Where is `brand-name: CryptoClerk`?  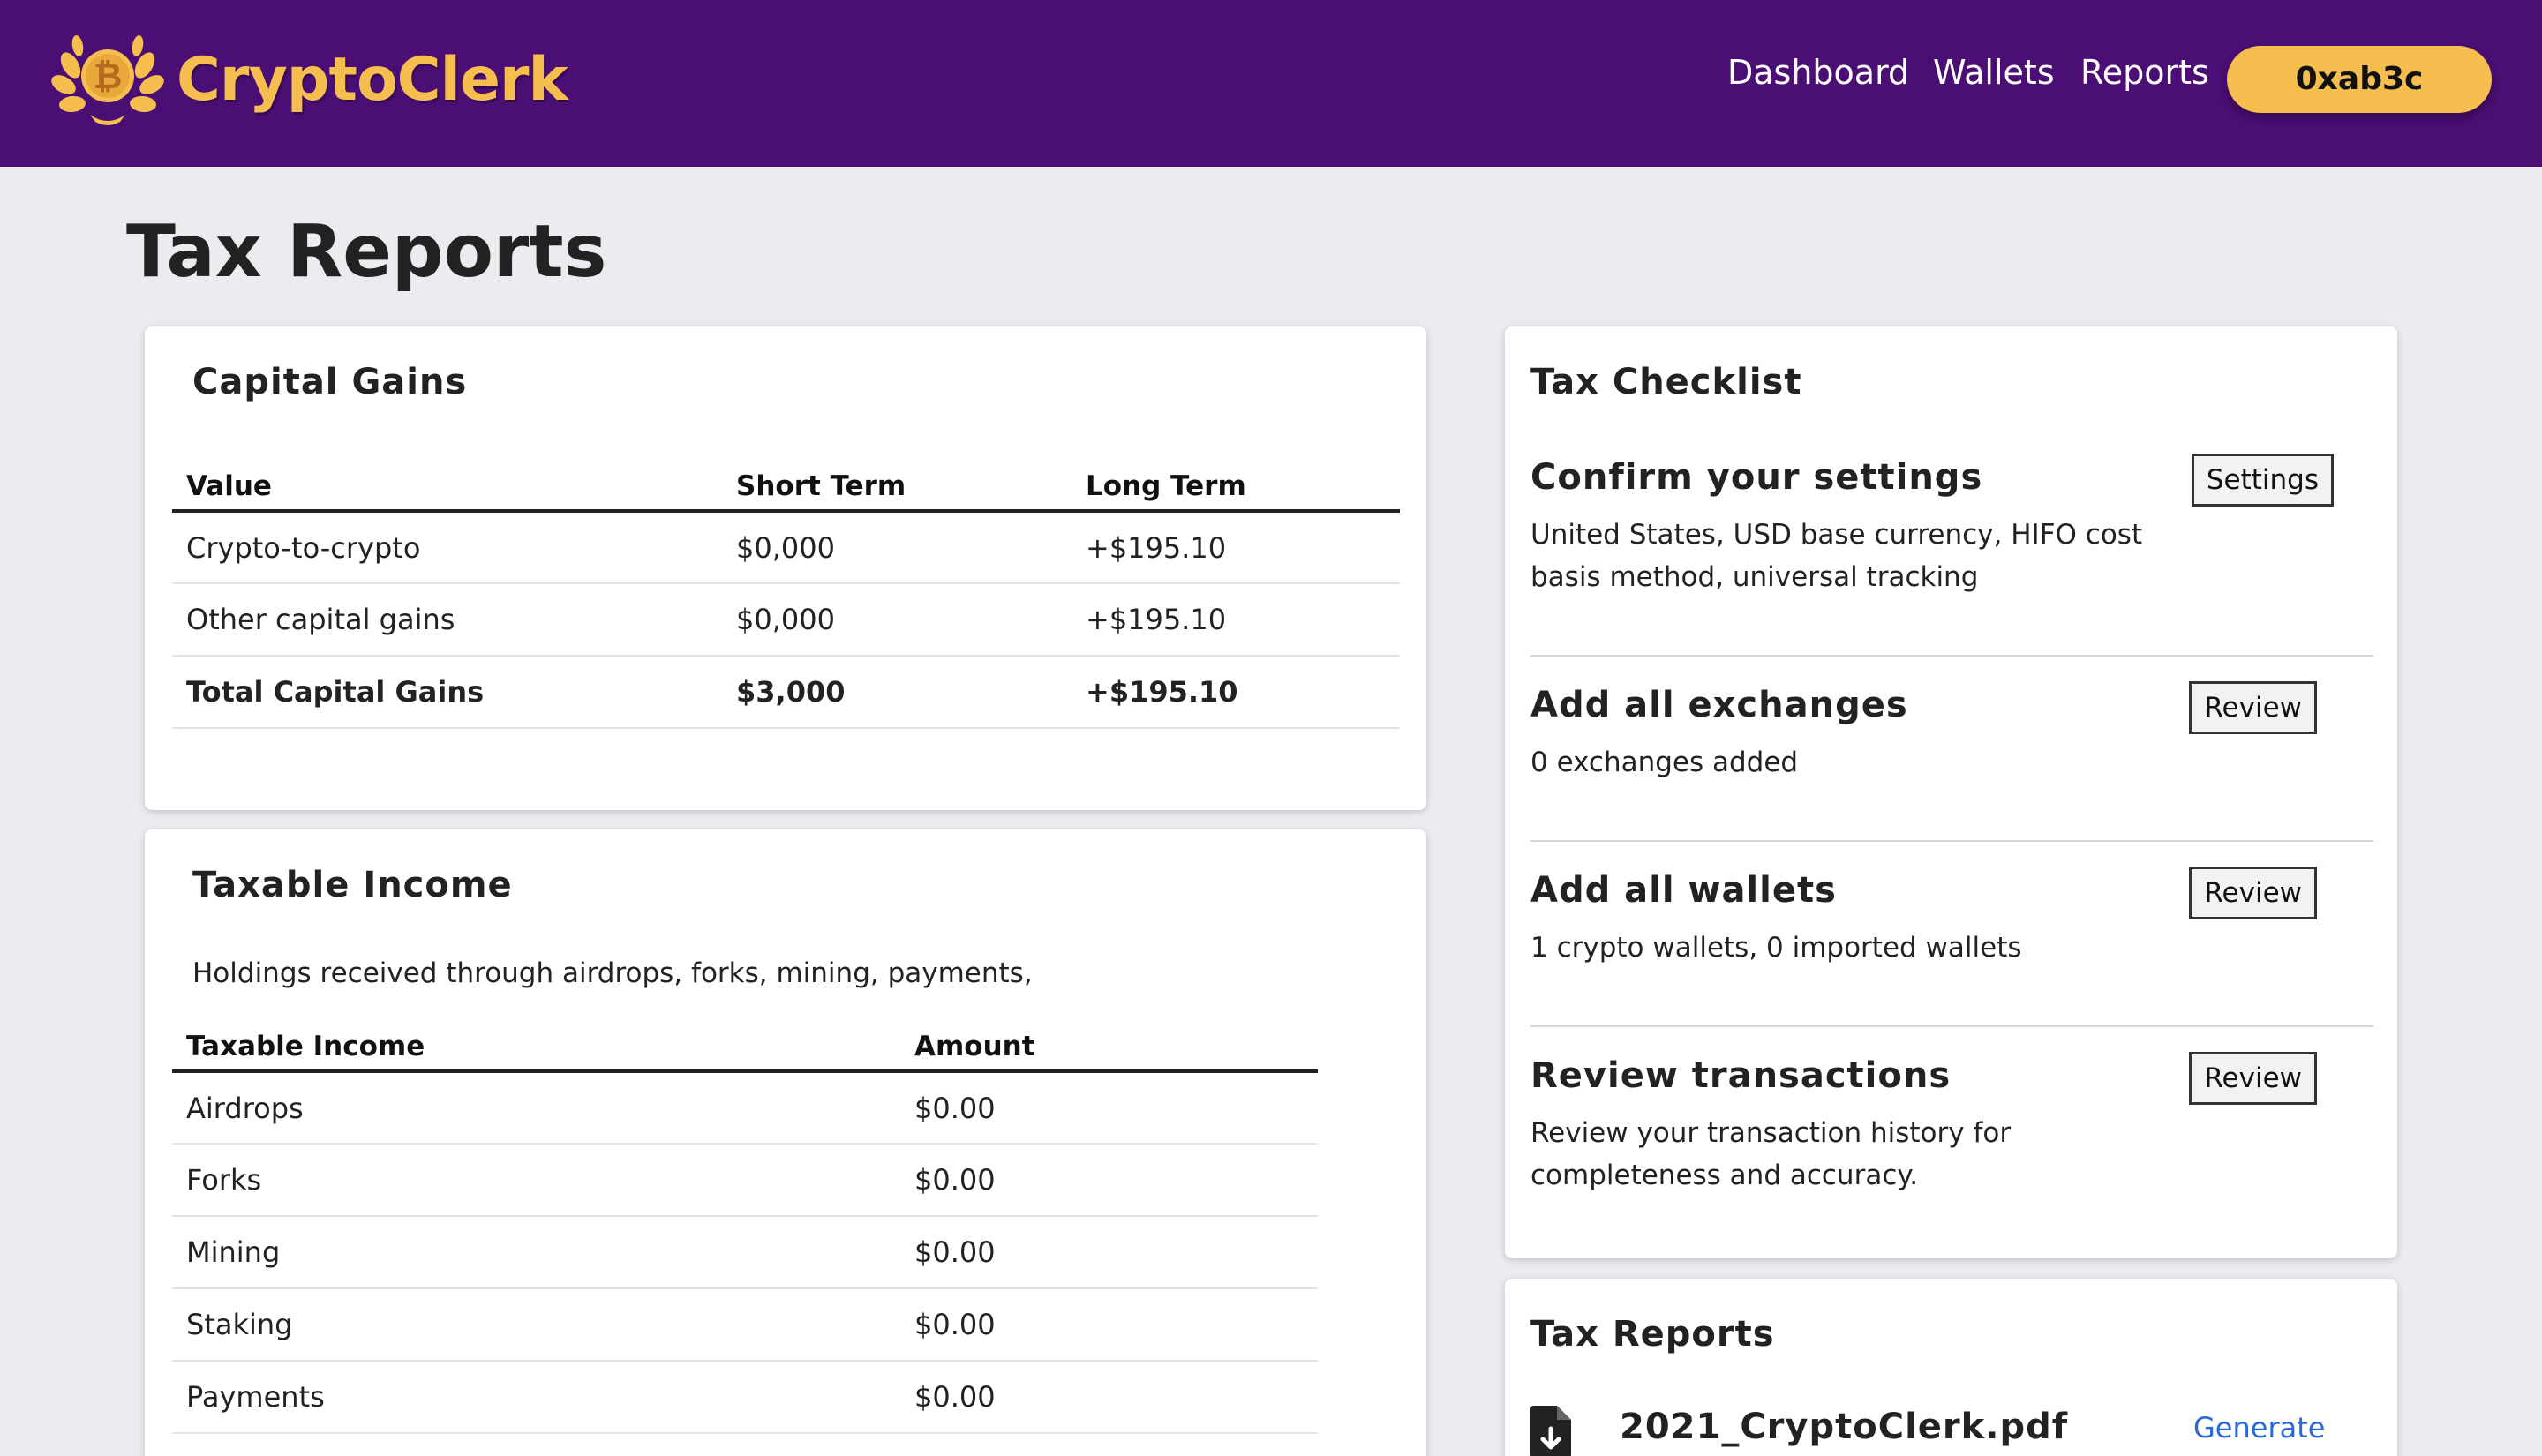 brand-name: CryptoClerk is located at coordinates (372, 79).